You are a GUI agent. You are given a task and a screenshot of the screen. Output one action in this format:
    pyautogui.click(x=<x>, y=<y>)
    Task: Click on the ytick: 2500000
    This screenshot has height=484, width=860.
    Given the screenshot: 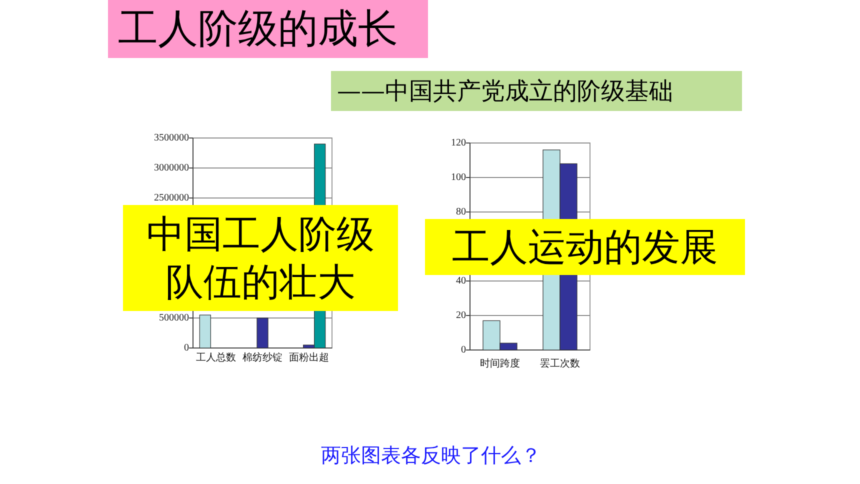 What is the action you would take?
    pyautogui.click(x=171, y=198)
    